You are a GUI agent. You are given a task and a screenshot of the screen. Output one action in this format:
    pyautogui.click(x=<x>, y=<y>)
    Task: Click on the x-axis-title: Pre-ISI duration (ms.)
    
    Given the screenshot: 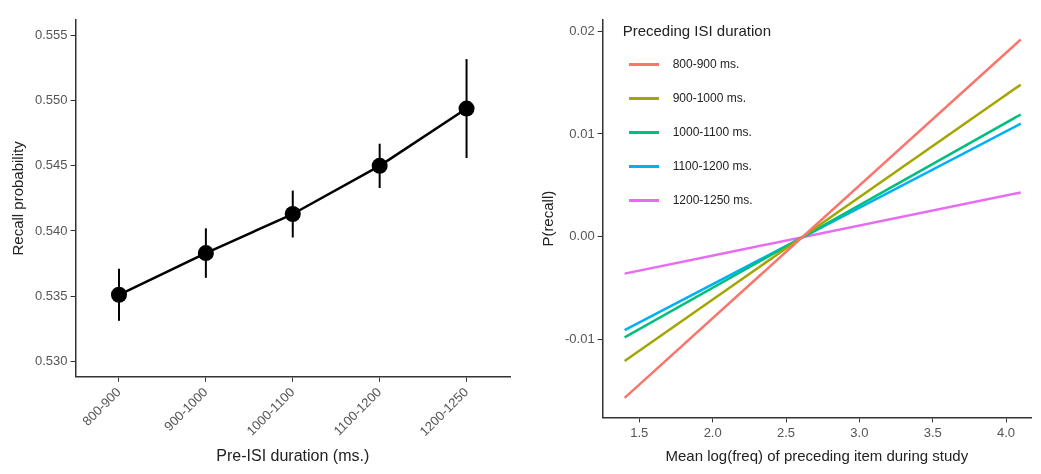 What is the action you would take?
    pyautogui.click(x=293, y=455)
    